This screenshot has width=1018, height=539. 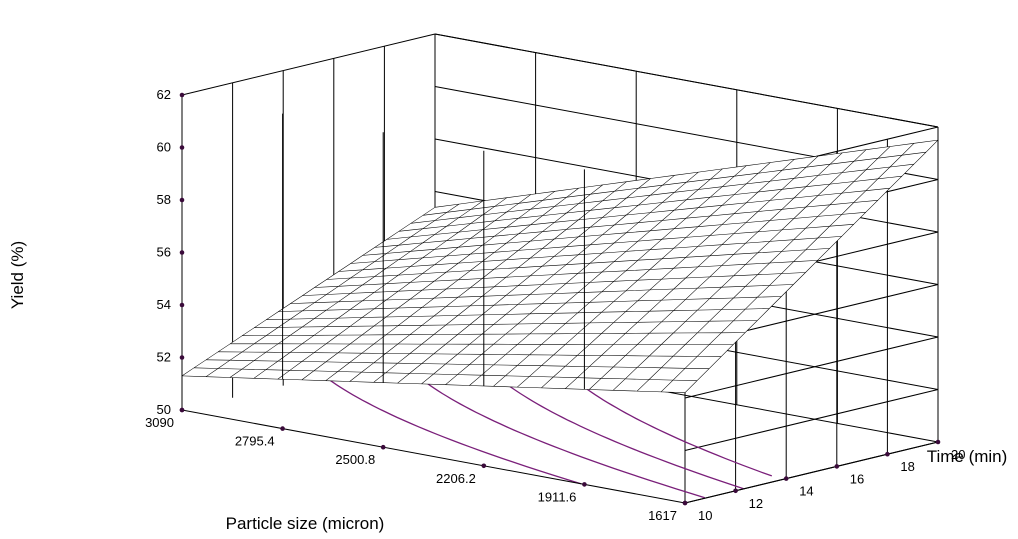 What do you see at coordinates (756, 503) in the screenshot?
I see `y-tick-label: 12` at bounding box center [756, 503].